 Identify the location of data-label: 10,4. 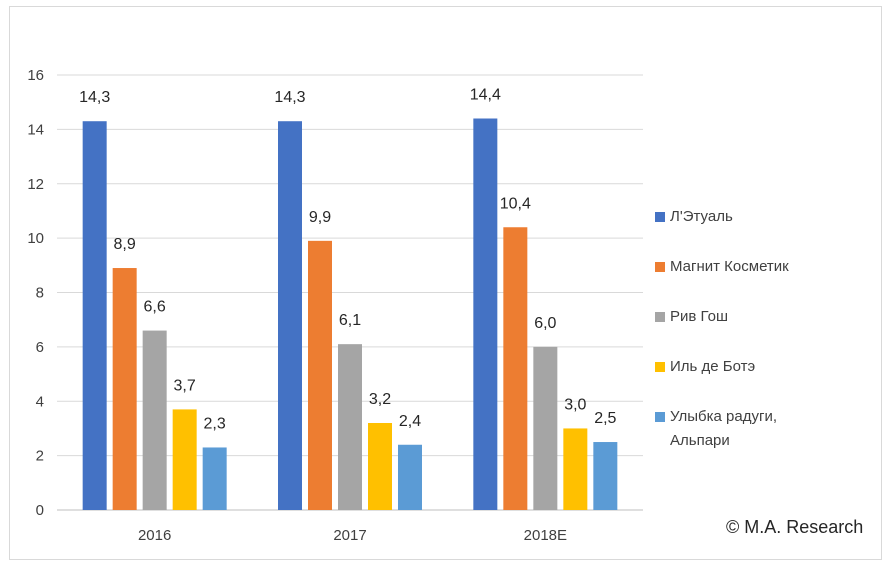
(515, 203).